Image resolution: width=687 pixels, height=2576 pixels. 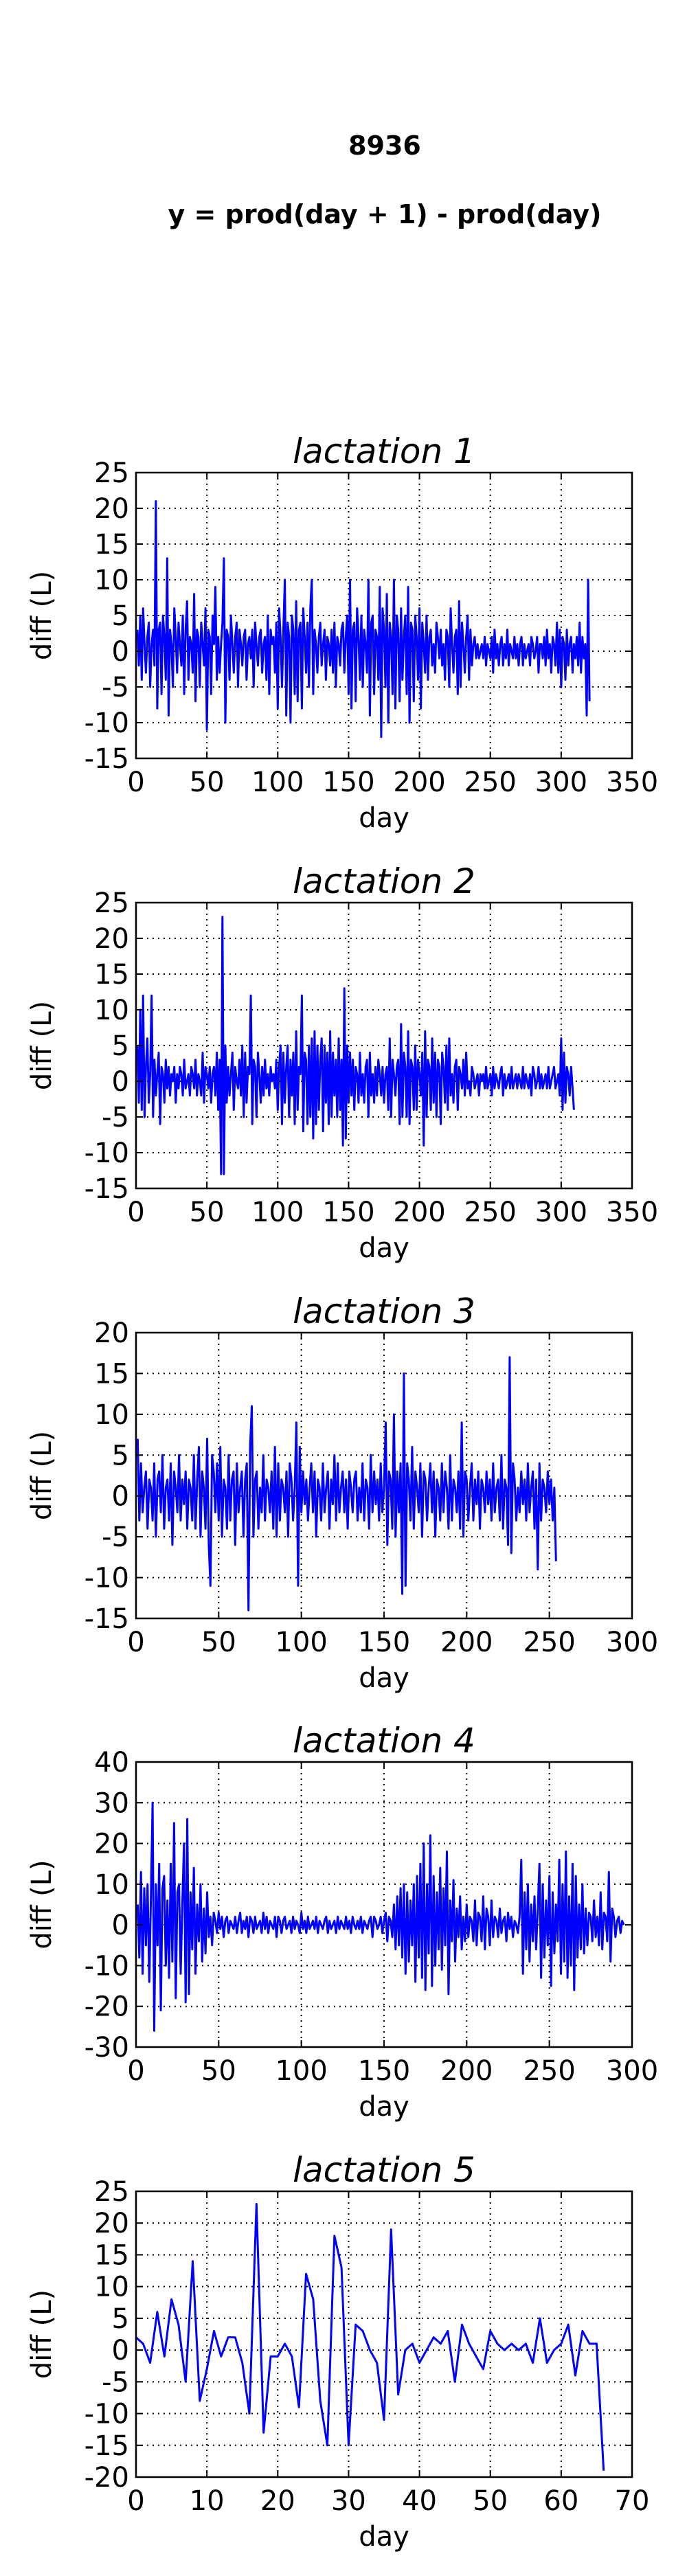 What do you see at coordinates (385, 146) in the screenshot?
I see `figure-title: 8936` at bounding box center [385, 146].